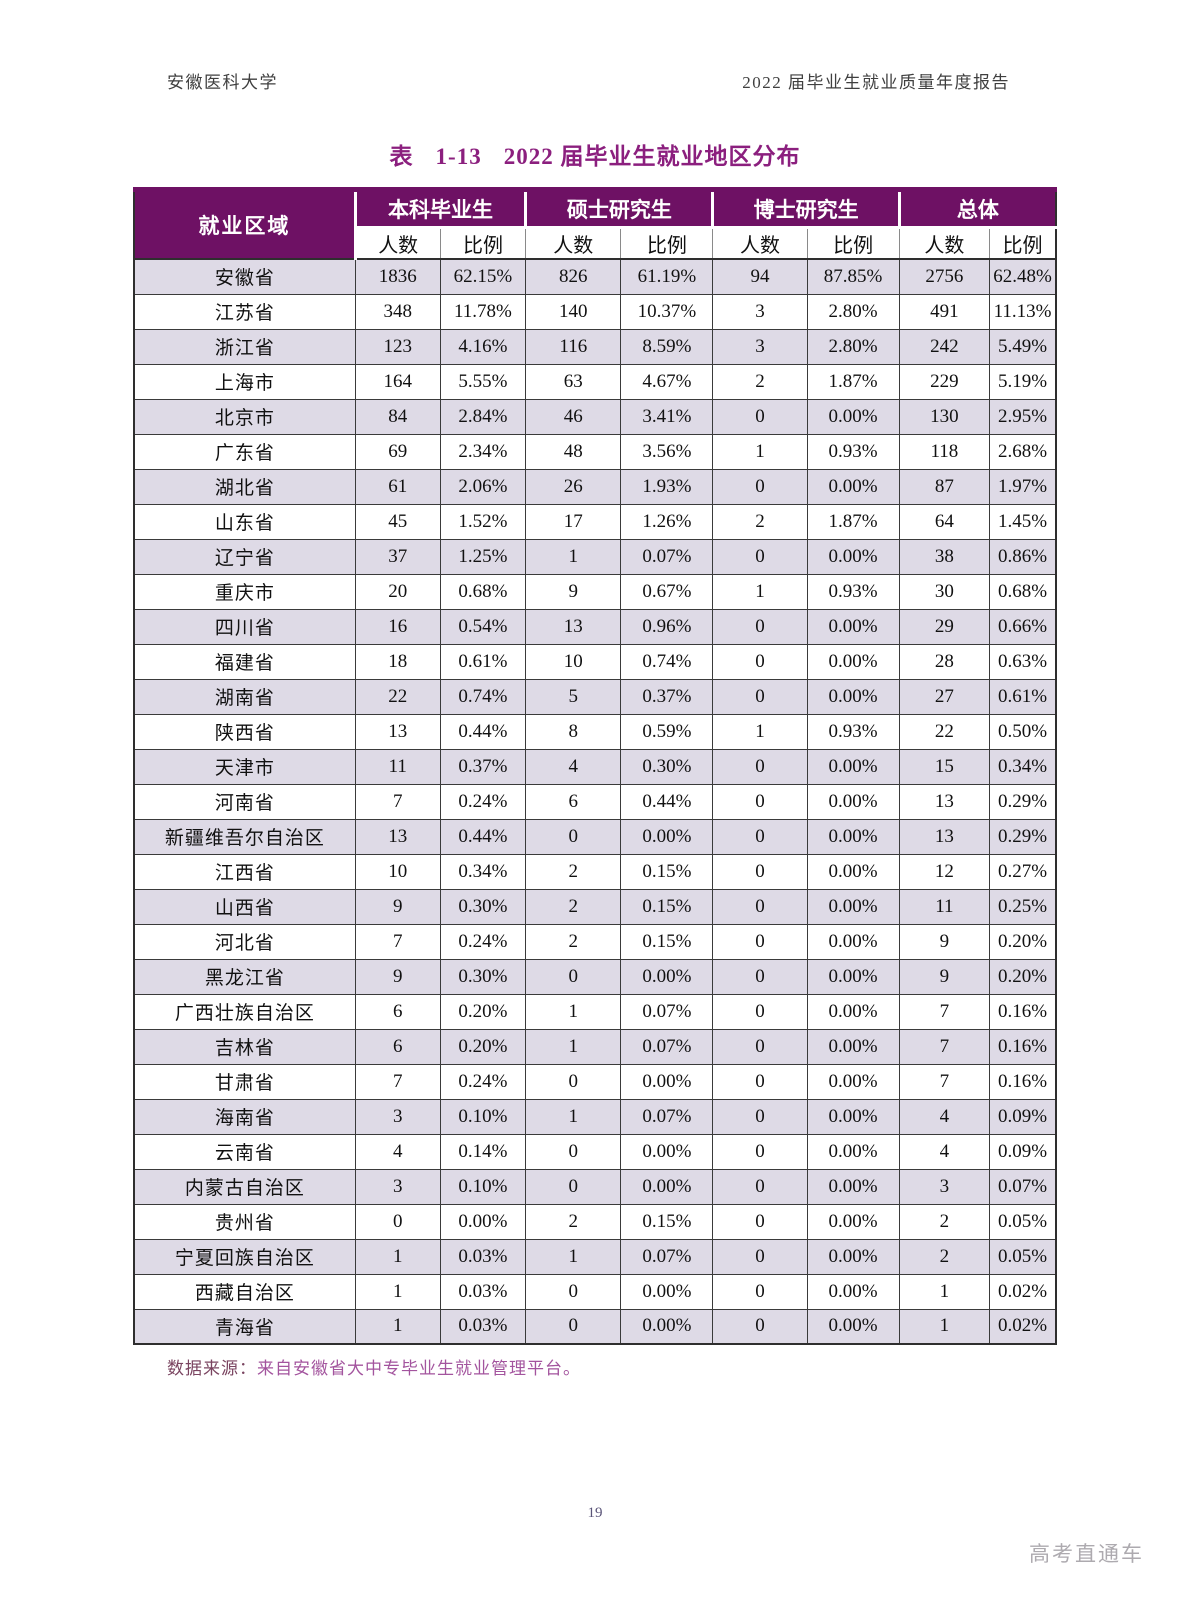 This screenshot has height=1616, width=1190. What do you see at coordinates (667, 591) in the screenshot?
I see `value-cell: 0.67%` at bounding box center [667, 591].